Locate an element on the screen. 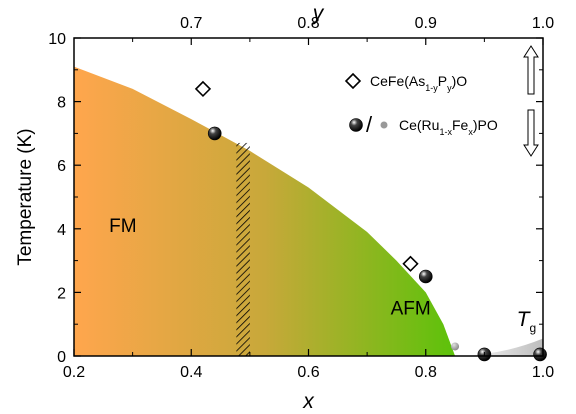  y-tick-label: 4 is located at coordinates (61, 230).